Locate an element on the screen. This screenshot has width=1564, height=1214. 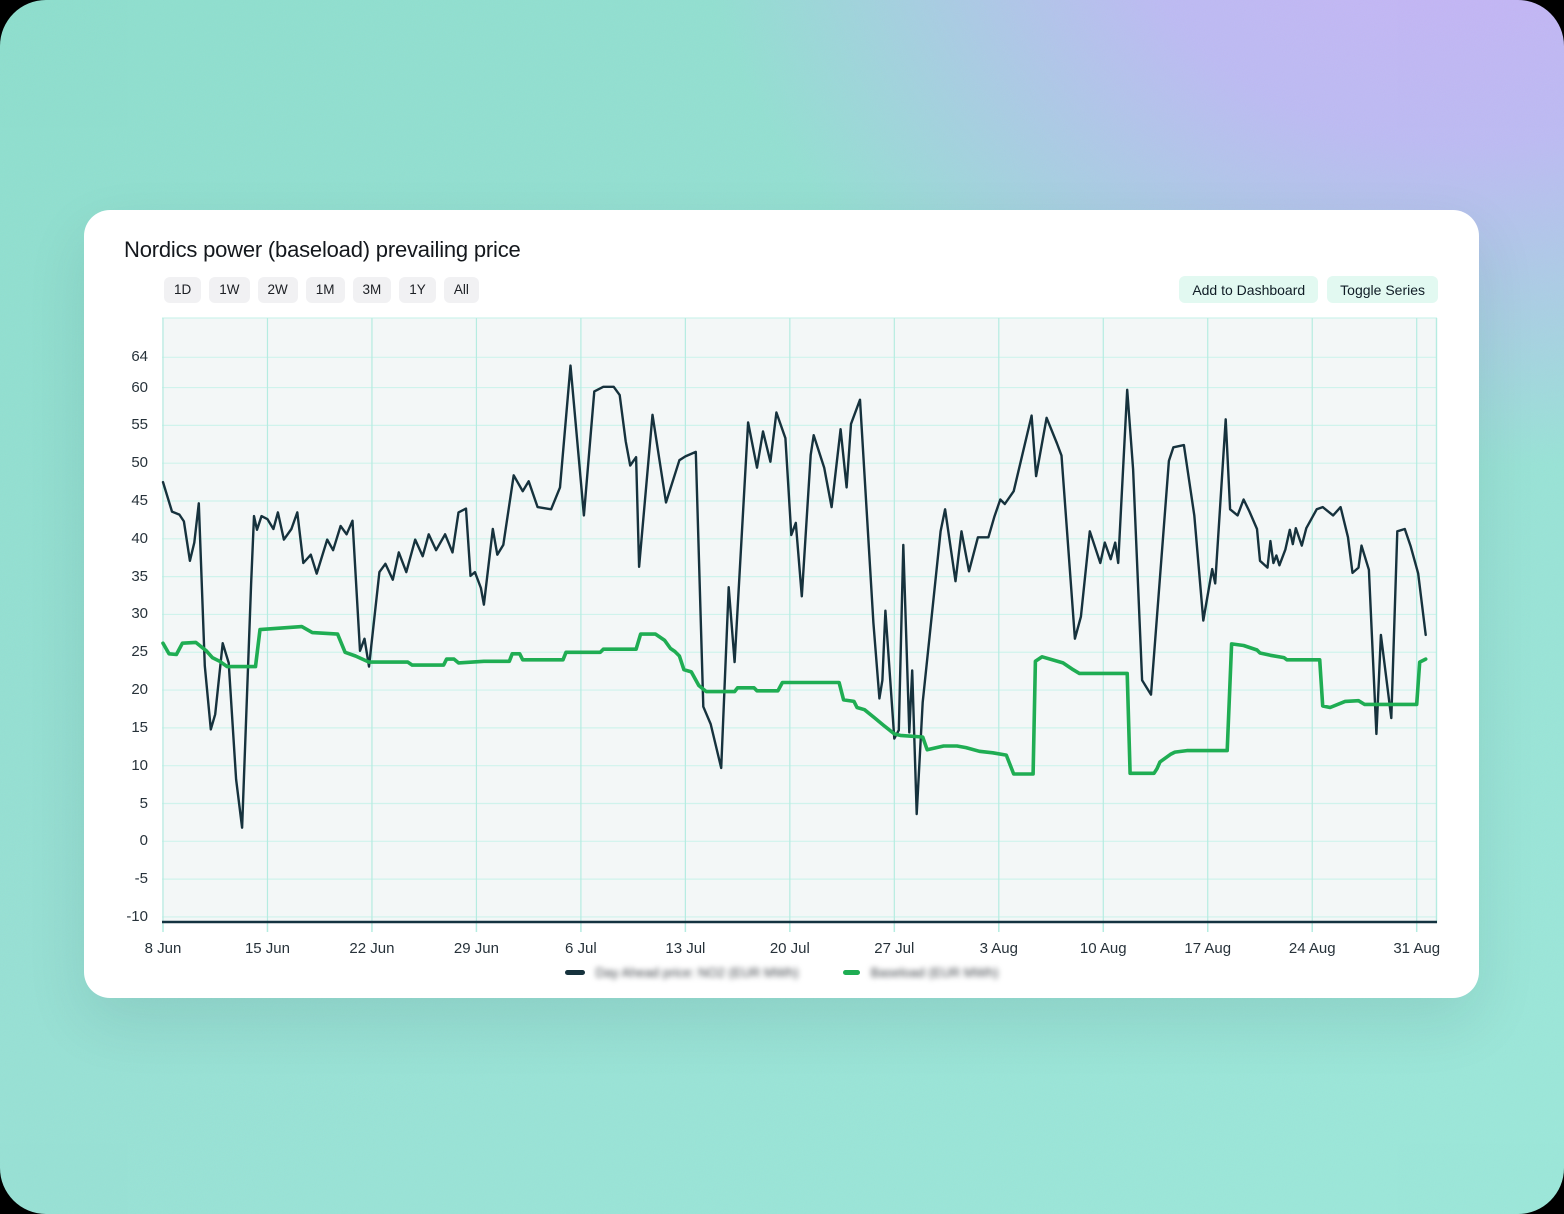
x-tick-label: 10 Aug is located at coordinates (1103, 948).